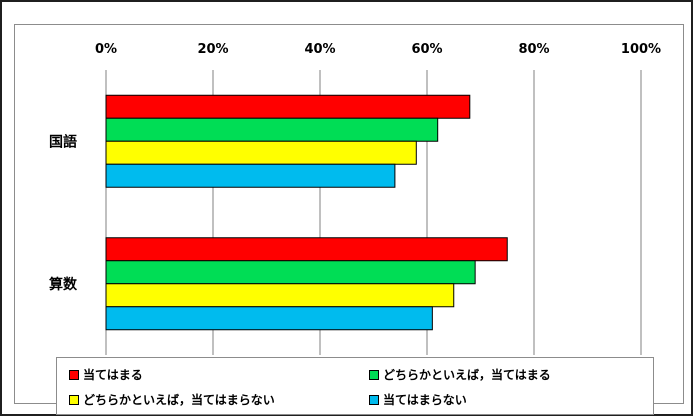 The height and width of the screenshot is (416, 693). What do you see at coordinates (467, 375) in the screenshot?
I see `legend-label: どちらかといえば，当てはまる` at bounding box center [467, 375].